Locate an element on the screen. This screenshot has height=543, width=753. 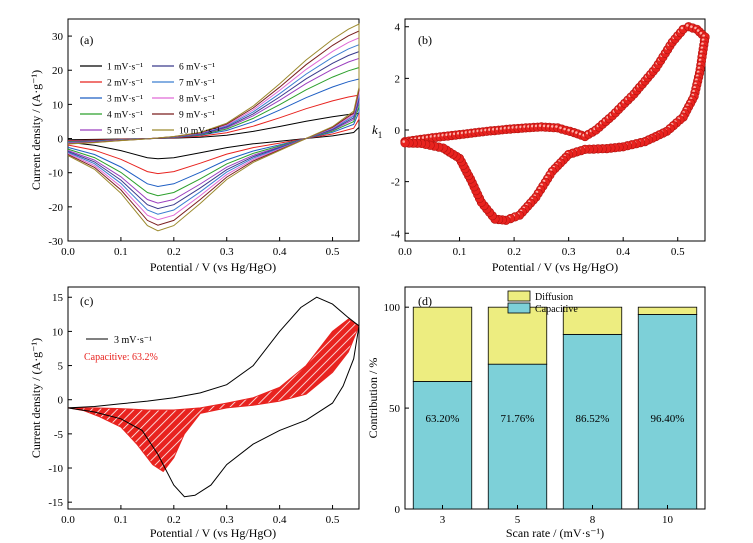
panel-b-ytick-label: -2 is located at coordinates (395, 183).